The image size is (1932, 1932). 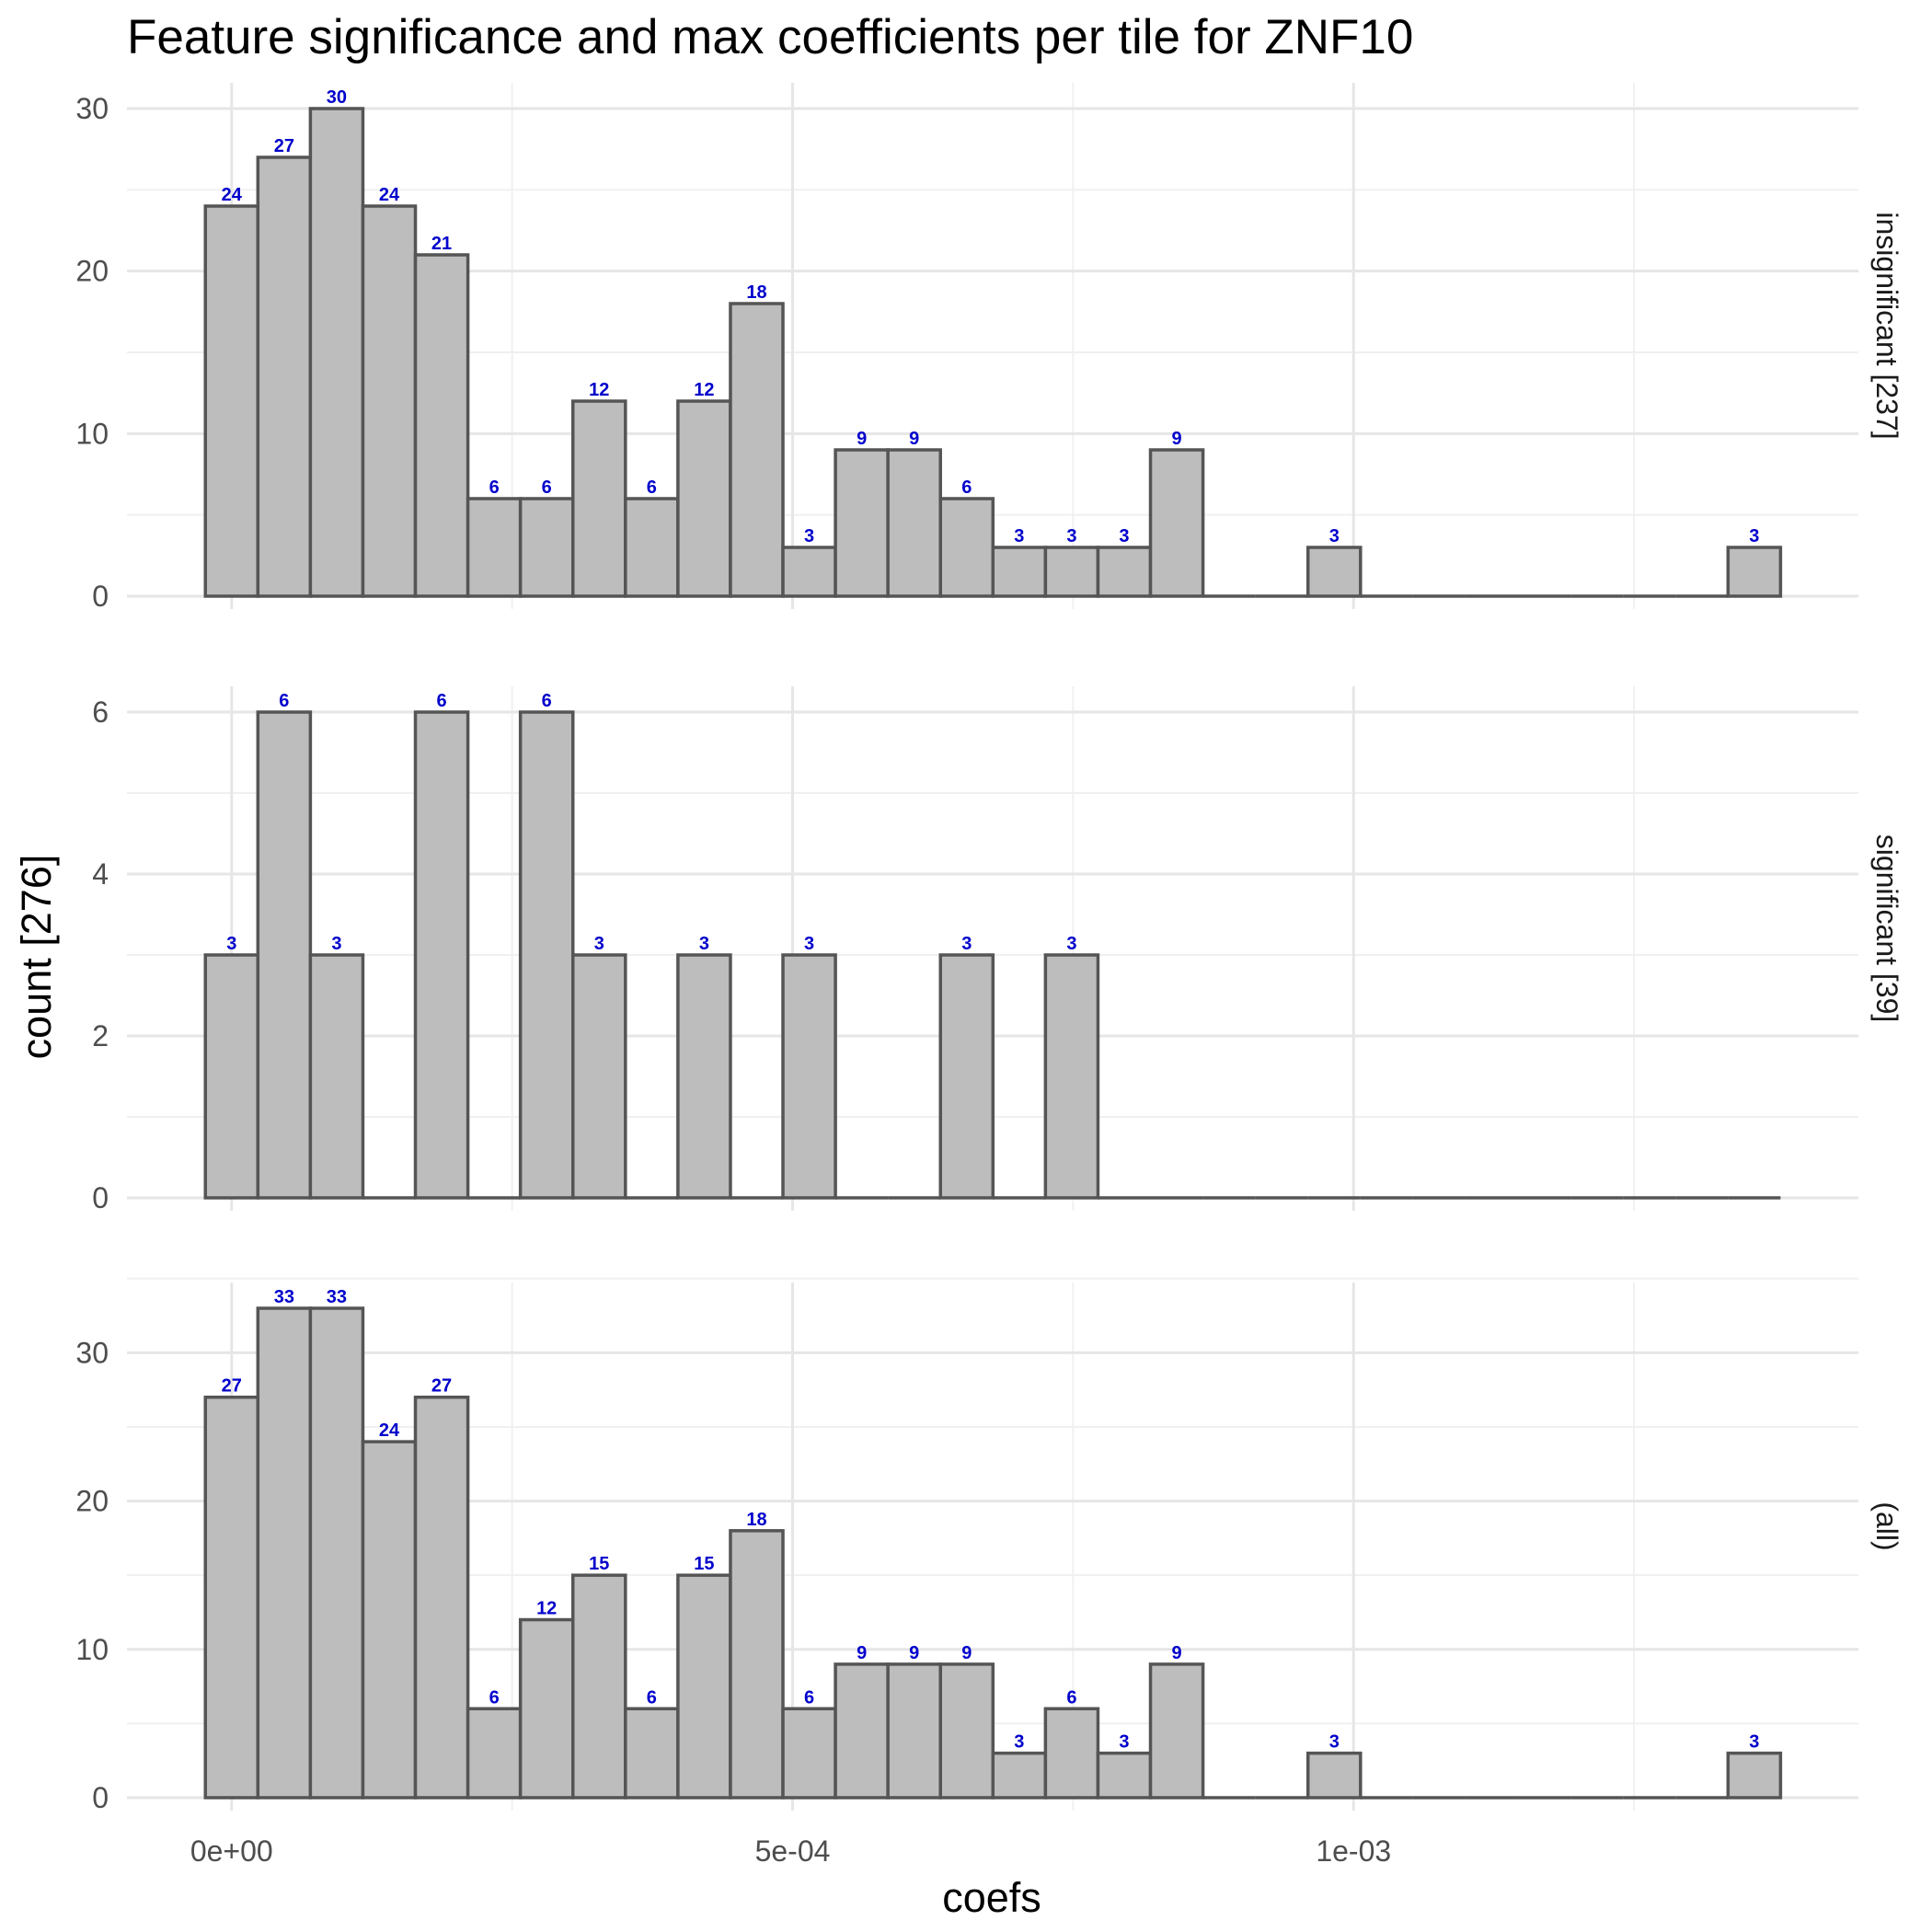 What do you see at coordinates (1886, 325) in the screenshot?
I see `facet-strip-label: insignificant [237]` at bounding box center [1886, 325].